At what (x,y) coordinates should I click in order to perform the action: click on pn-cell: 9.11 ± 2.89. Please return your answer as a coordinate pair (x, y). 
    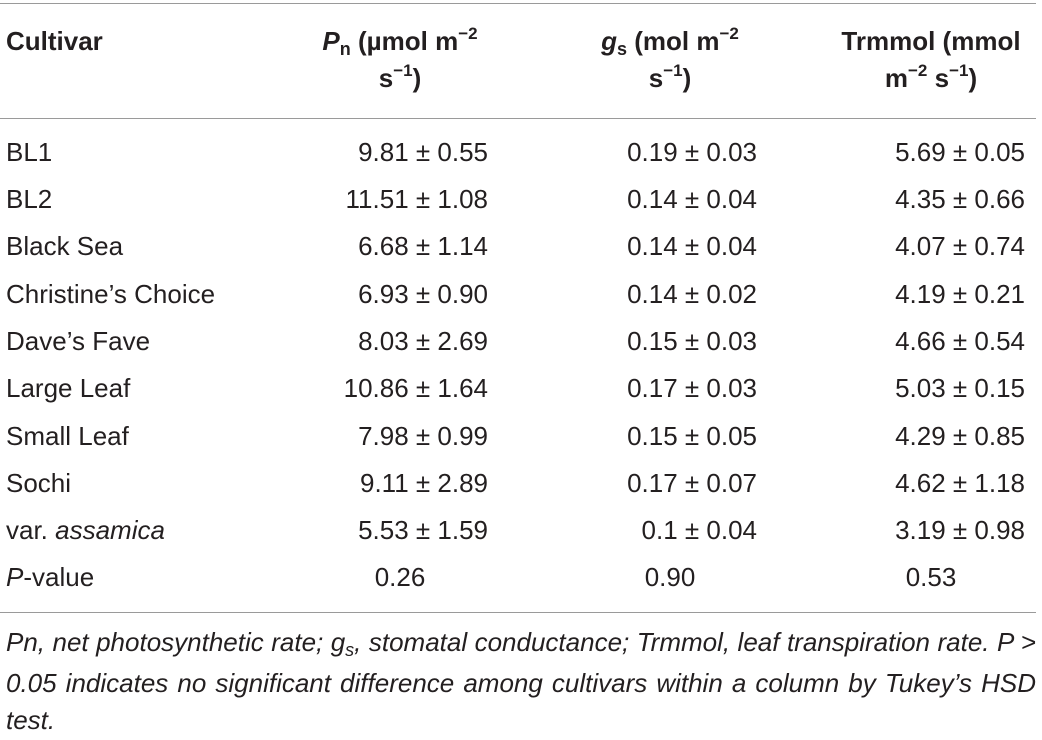
    Looking at the image, I should click on (424, 483).